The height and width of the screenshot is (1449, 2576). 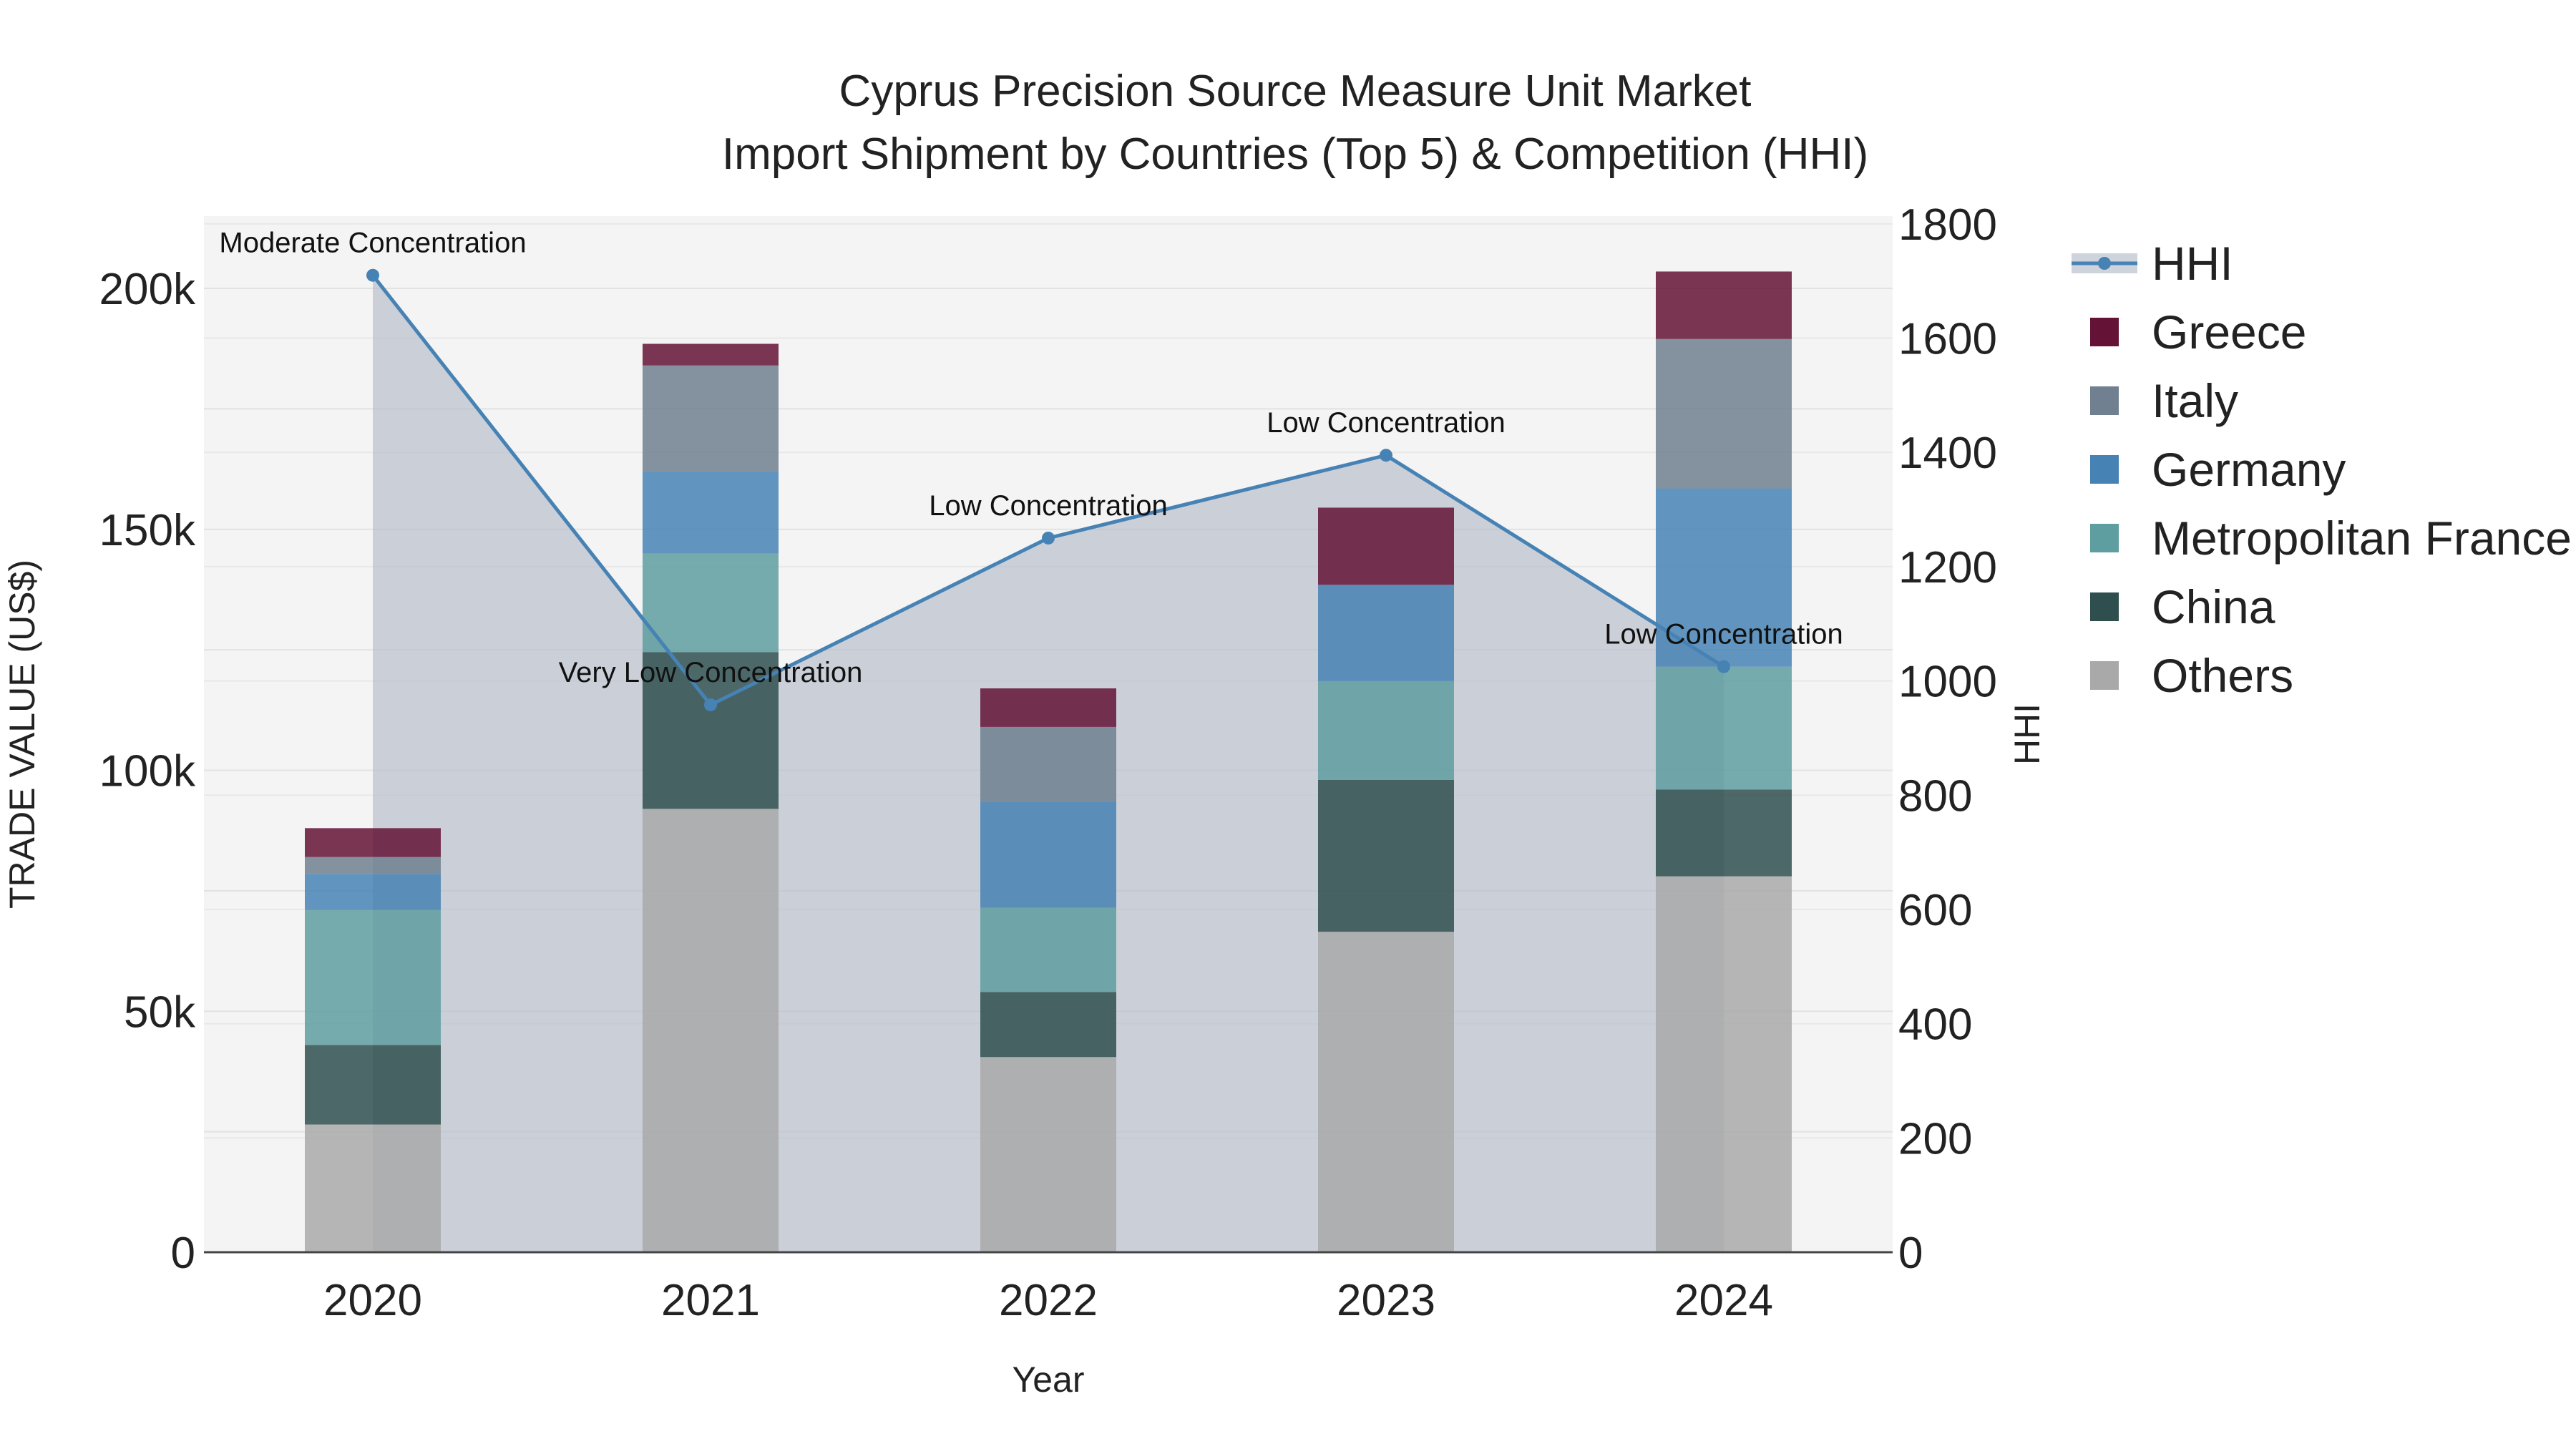 I want to click on hhi-annotation-2020: Moderate Concentration, so click(x=372, y=243).